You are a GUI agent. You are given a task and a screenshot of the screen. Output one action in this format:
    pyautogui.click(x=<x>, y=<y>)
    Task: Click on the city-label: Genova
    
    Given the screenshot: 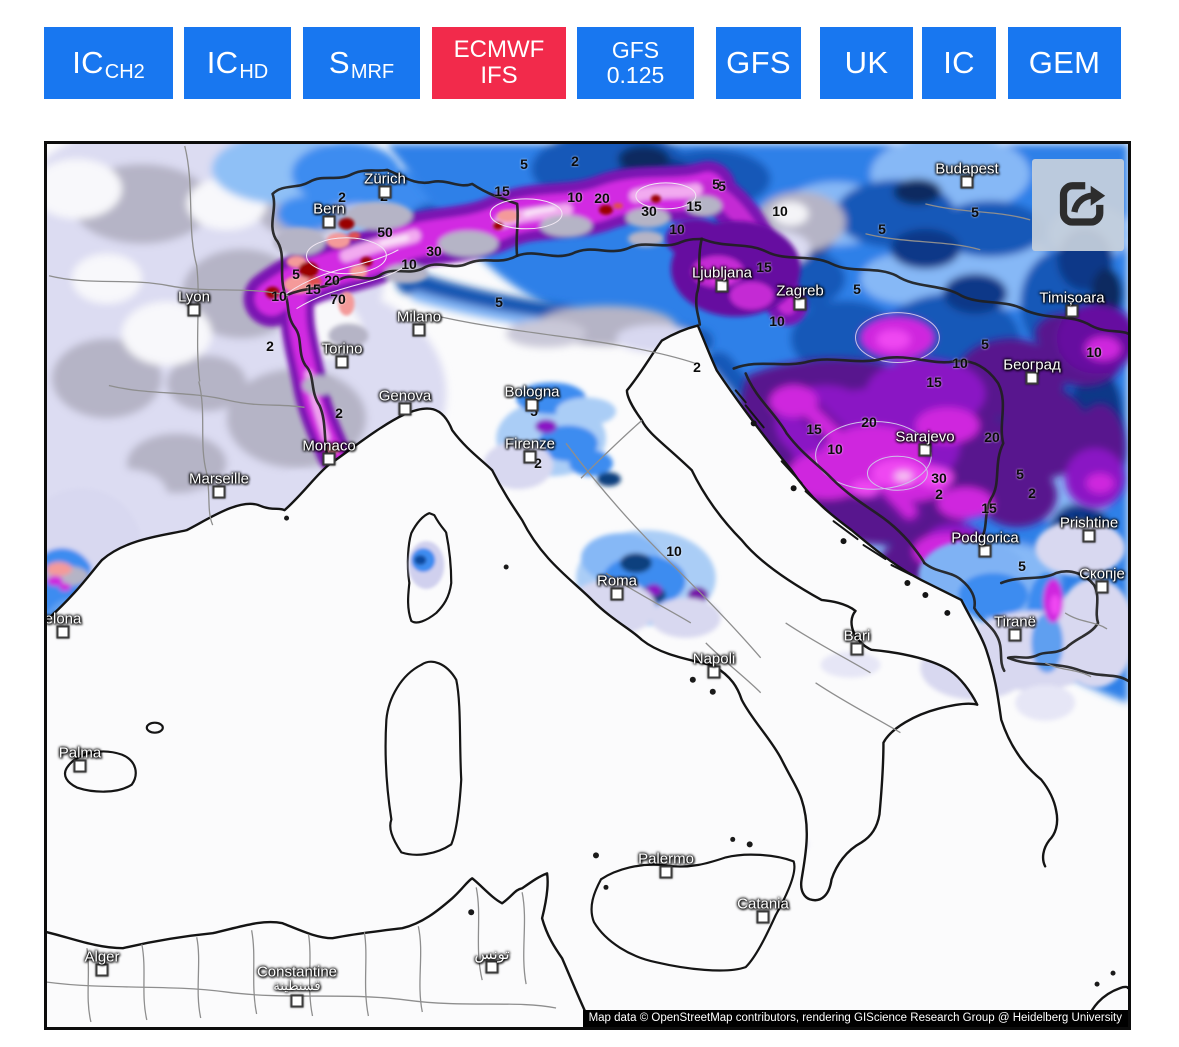 What is the action you would take?
    pyautogui.click(x=405, y=396)
    